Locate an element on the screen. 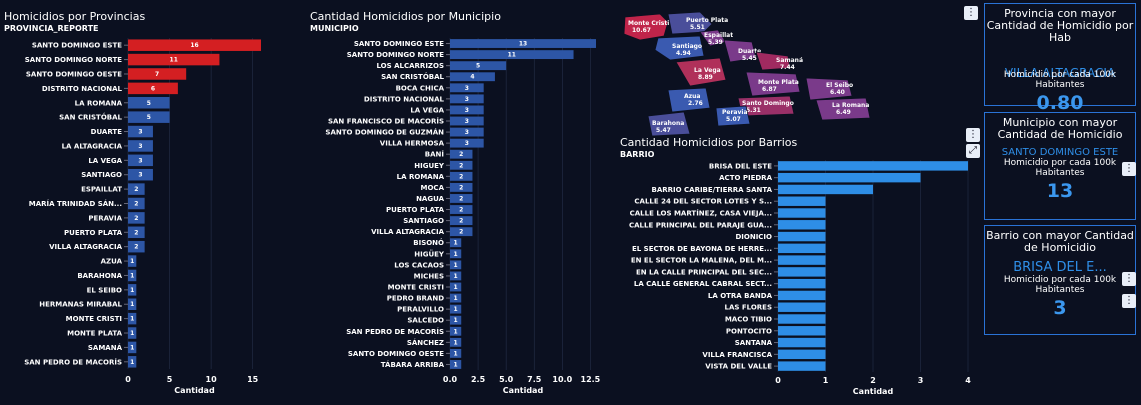  region-name: La Romana is located at coordinates (850, 105).